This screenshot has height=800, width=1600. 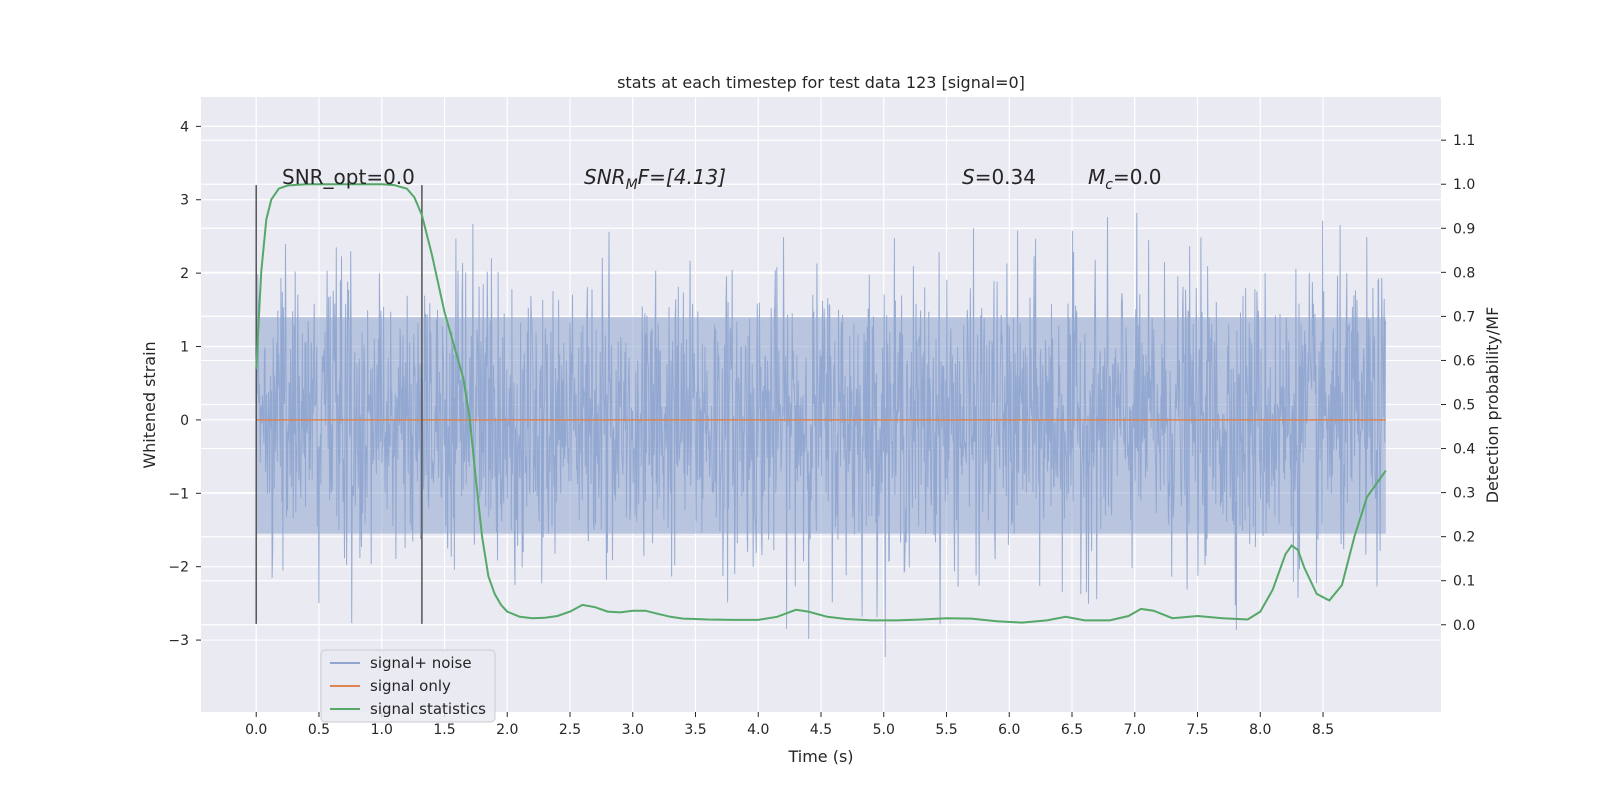 What do you see at coordinates (444, 730) in the screenshot?
I see `x-tick-label: 1.5` at bounding box center [444, 730].